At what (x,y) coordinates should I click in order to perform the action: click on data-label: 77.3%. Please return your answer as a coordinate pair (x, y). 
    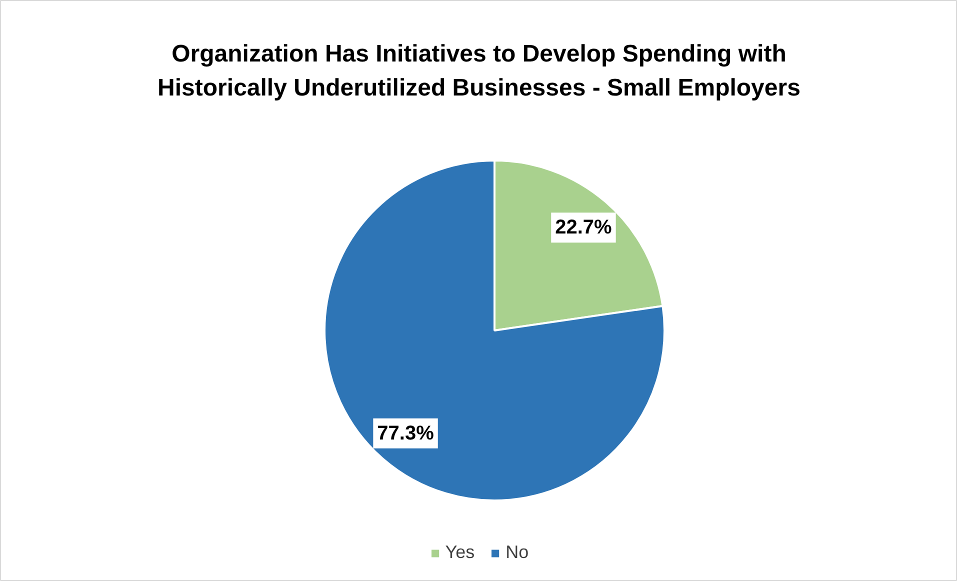
    Looking at the image, I should click on (405, 433).